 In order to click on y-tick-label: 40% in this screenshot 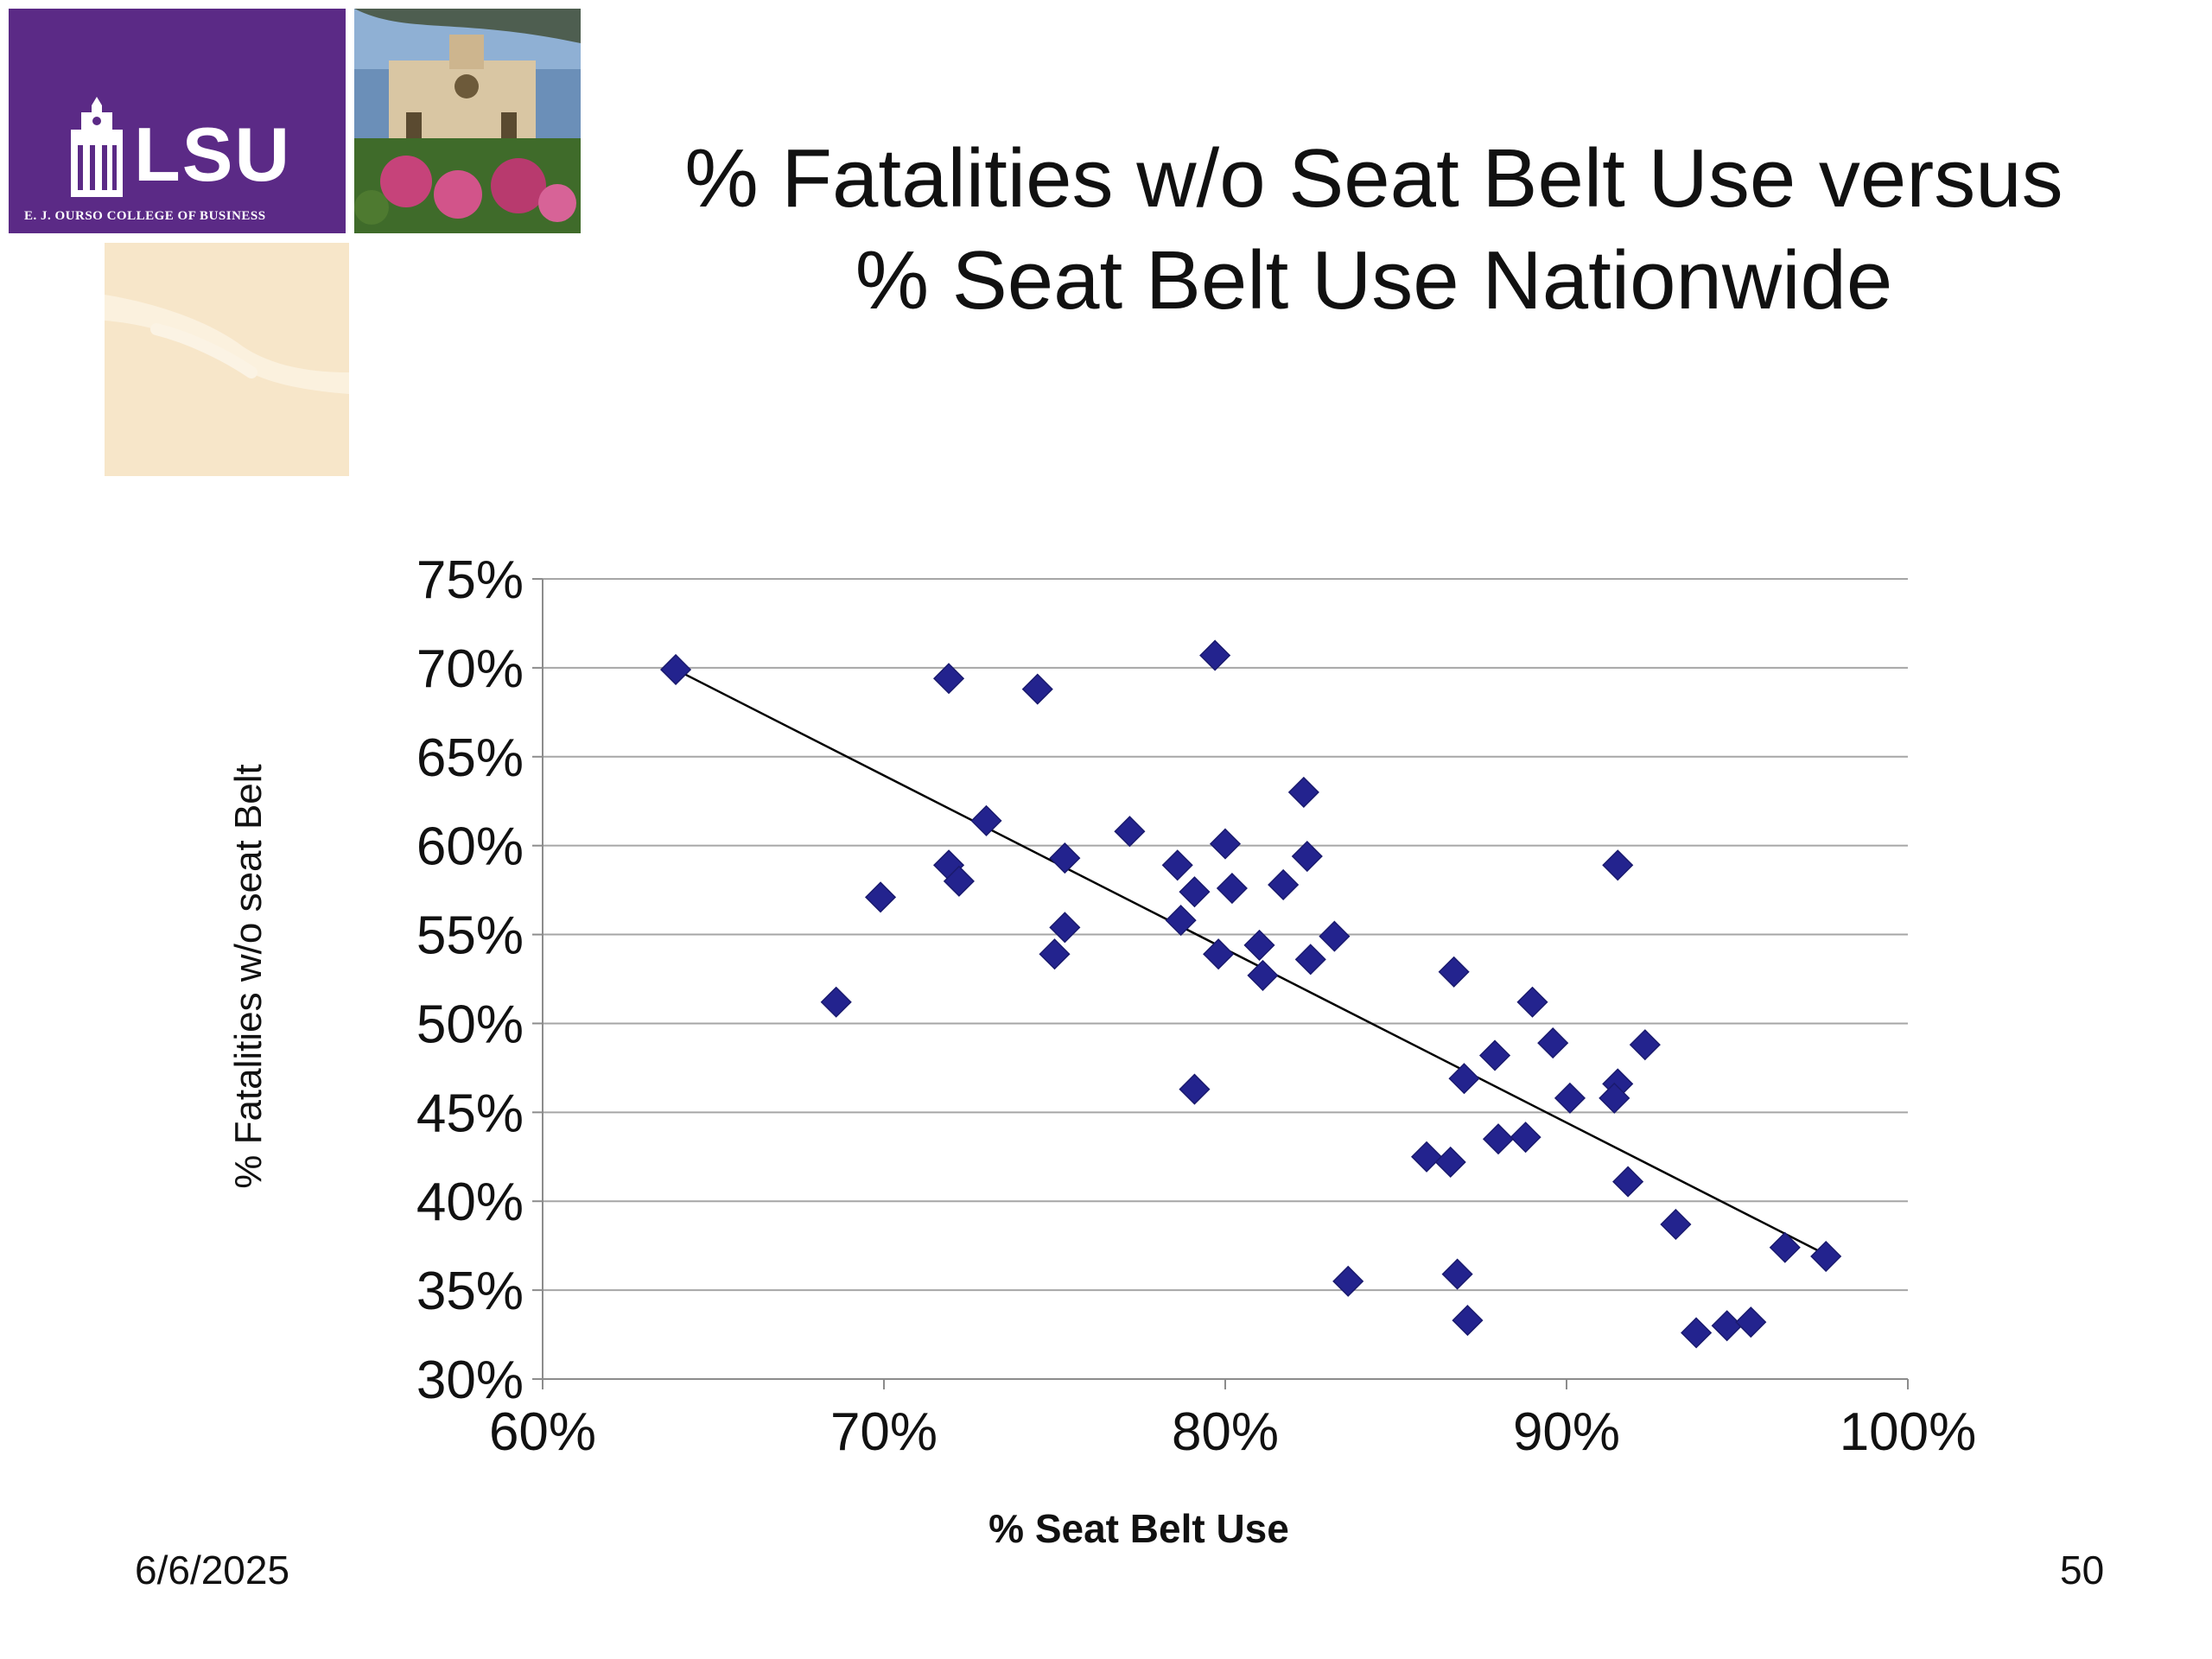, I will do `click(470, 1202)`.